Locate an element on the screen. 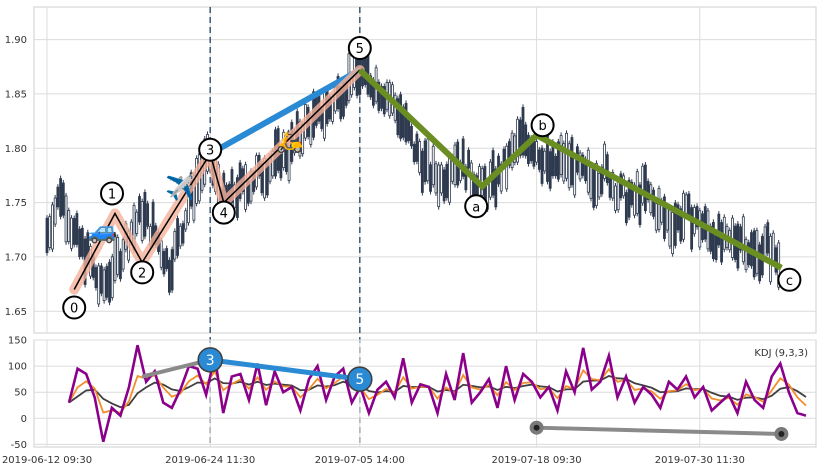 This screenshot has height=471, width=822. kdj-y-tick-label: 0 is located at coordinates (24, 419).